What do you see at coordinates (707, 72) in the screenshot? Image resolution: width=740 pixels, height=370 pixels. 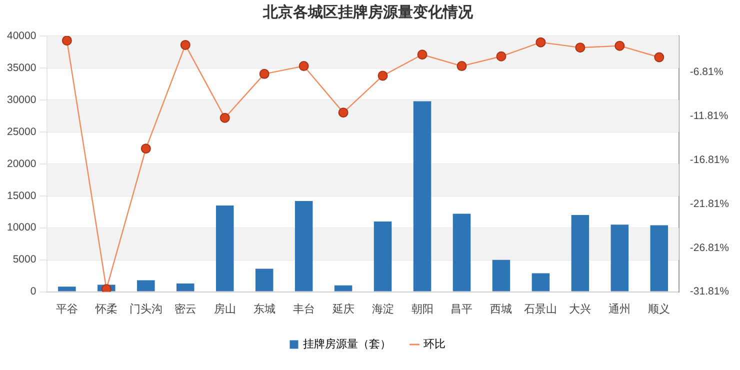 I see `y2-tick-label: -6.81%` at bounding box center [707, 72].